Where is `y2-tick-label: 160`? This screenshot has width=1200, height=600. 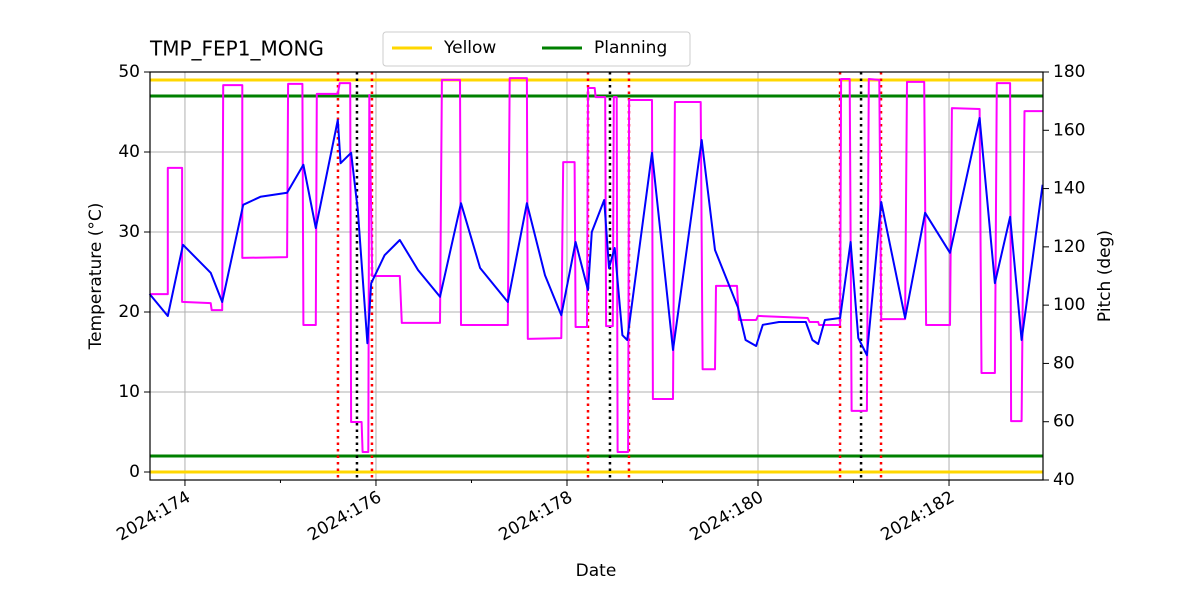
y2-tick-label: 160 is located at coordinates (1069, 130).